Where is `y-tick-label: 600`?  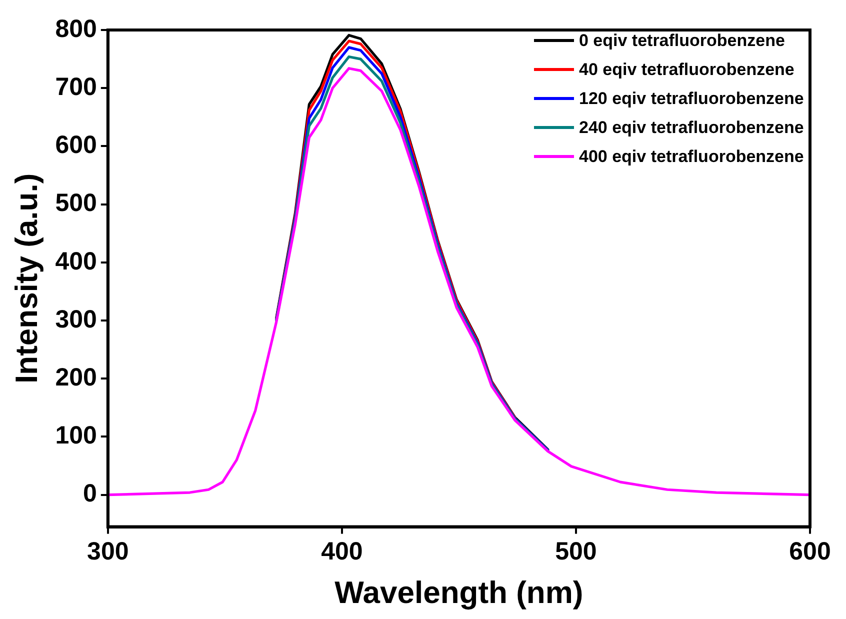 y-tick-label: 600 is located at coordinates (76, 145).